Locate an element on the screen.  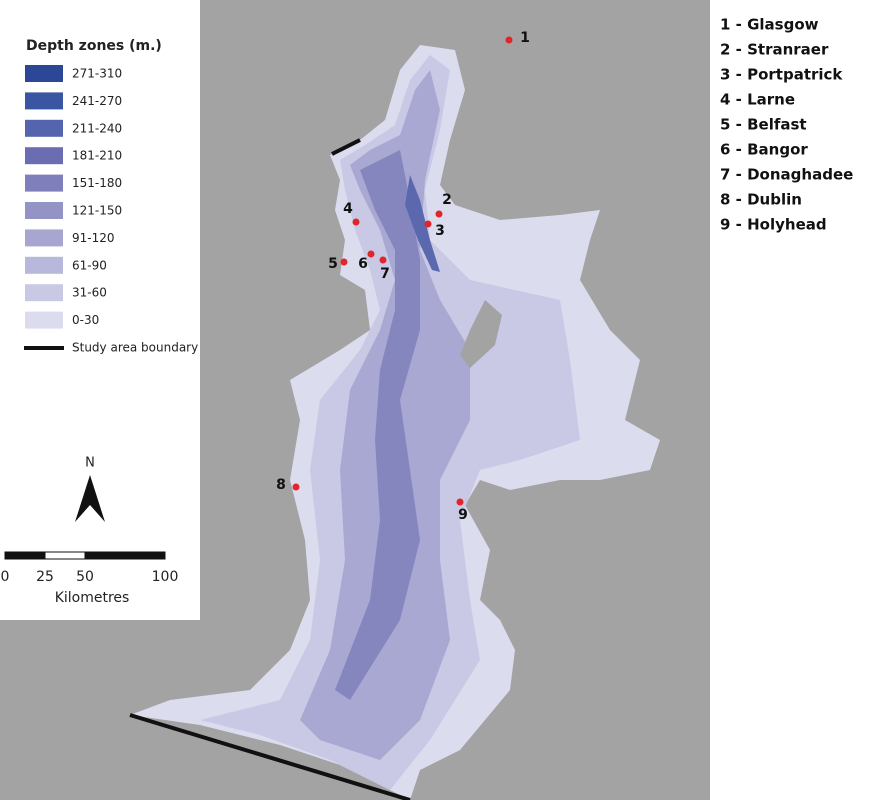
legend-label: 91-120 is located at coordinates (93, 238).